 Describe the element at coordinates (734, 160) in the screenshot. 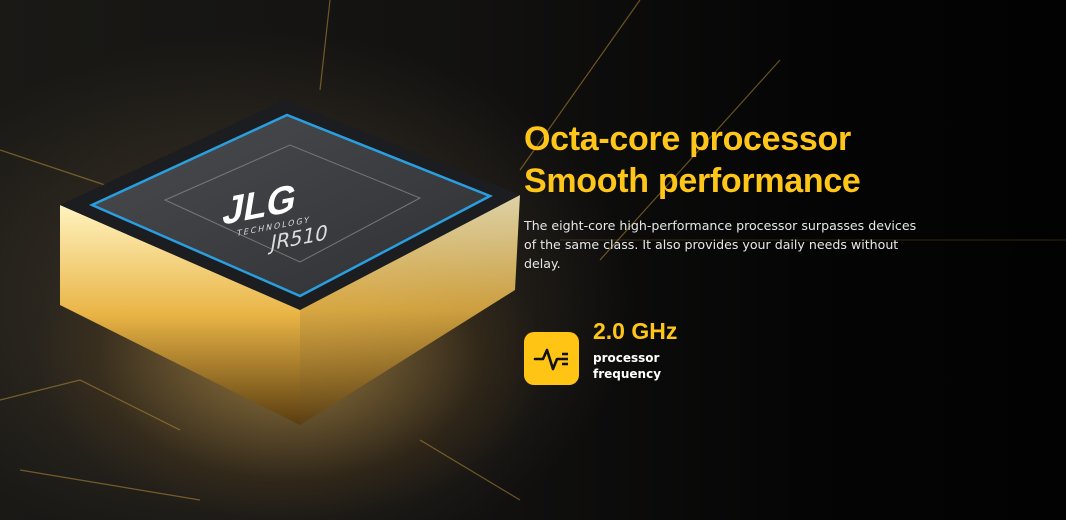

I see `hero-title: Octa-core processor Smooth performance` at that location.